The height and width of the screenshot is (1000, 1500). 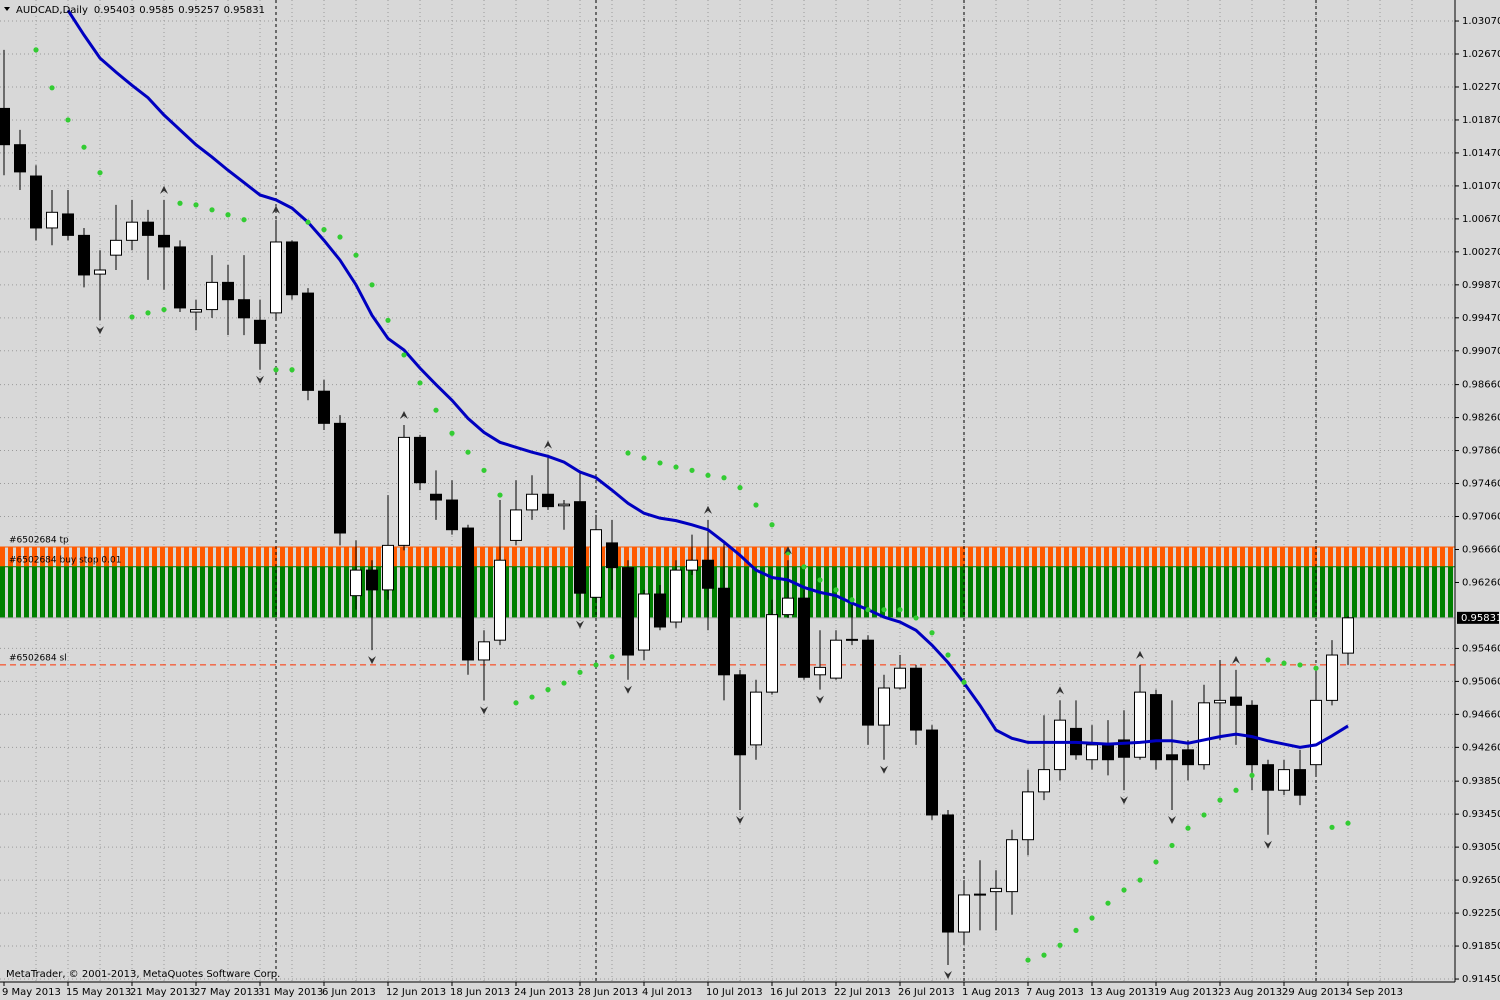 What do you see at coordinates (1055, 992) in the screenshot?
I see `x-tick-label: 7 Aug 2013` at bounding box center [1055, 992].